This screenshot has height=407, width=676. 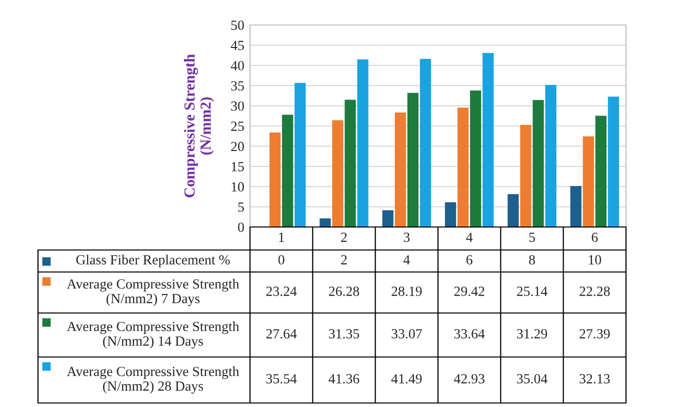 What do you see at coordinates (595, 334) in the screenshot?
I see `data-label: 27.39` at bounding box center [595, 334].